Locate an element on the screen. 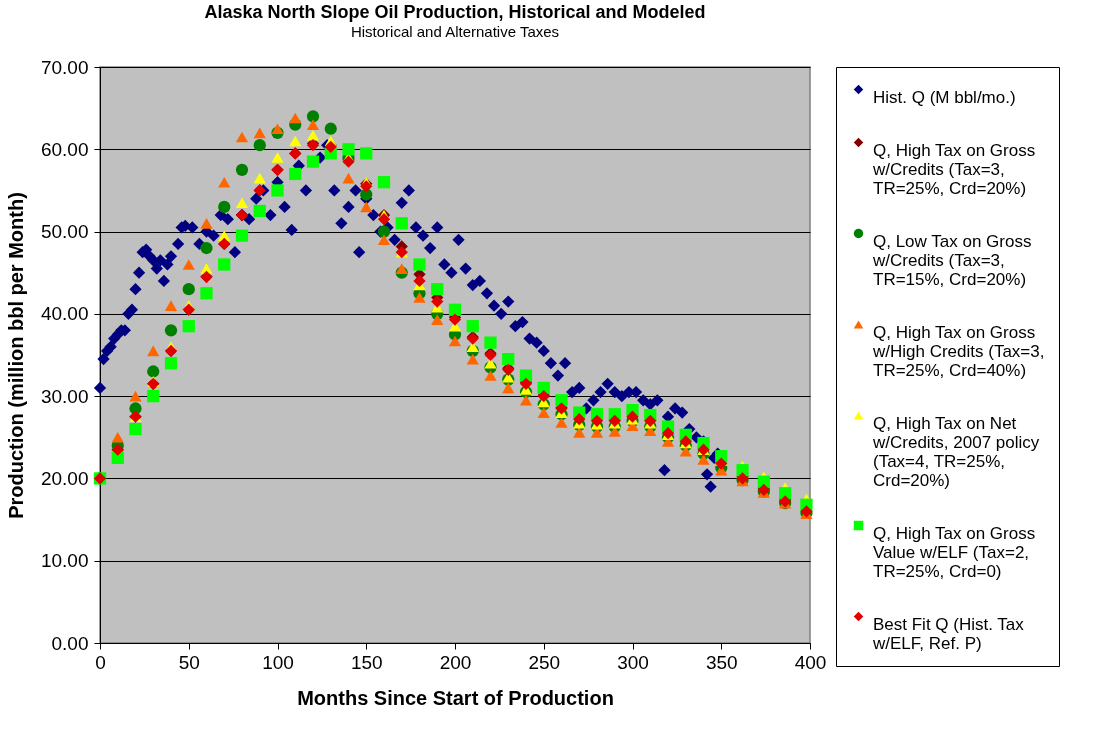 The image size is (1110, 740). y-tick-label: 50.00 is located at coordinates (64, 232).